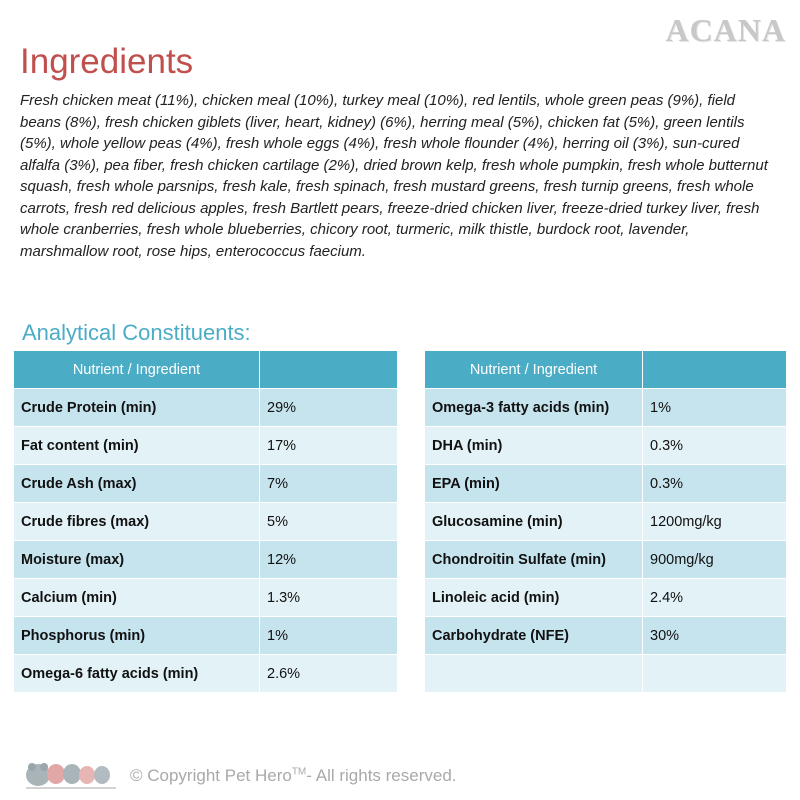  I want to click on copyright-prefix: © Copyright Pet Hero, so click(211, 775).